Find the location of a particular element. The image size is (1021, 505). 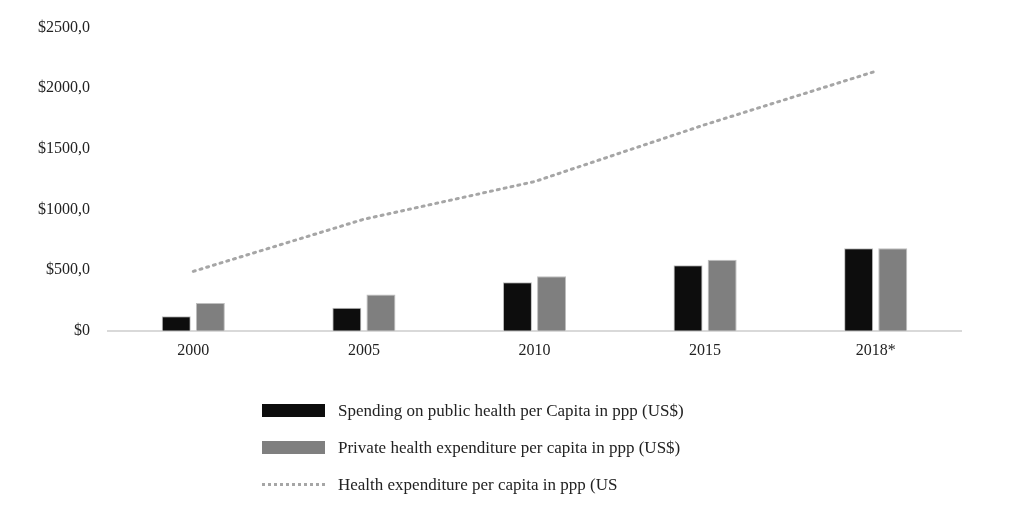

x-tick-label: 2018* is located at coordinates (875, 349).